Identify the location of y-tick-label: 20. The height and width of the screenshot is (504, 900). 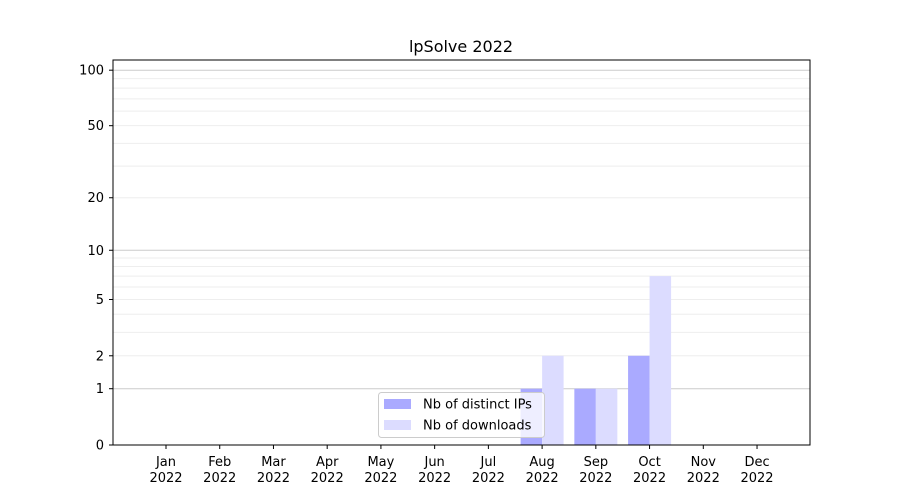
(95, 198).